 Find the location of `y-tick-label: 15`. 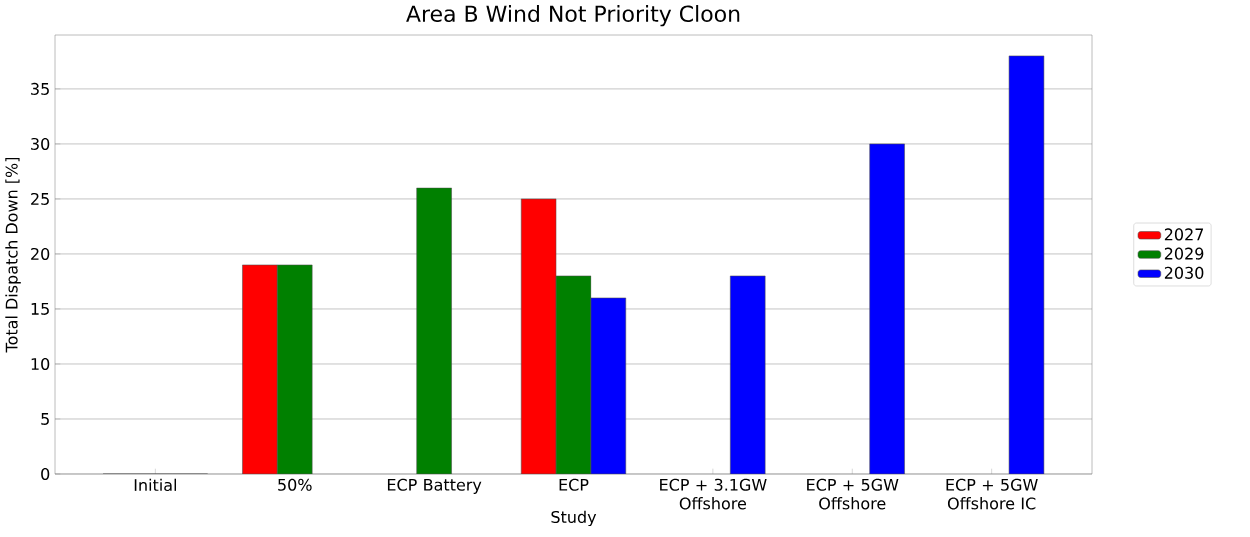

y-tick-label: 15 is located at coordinates (40, 309).